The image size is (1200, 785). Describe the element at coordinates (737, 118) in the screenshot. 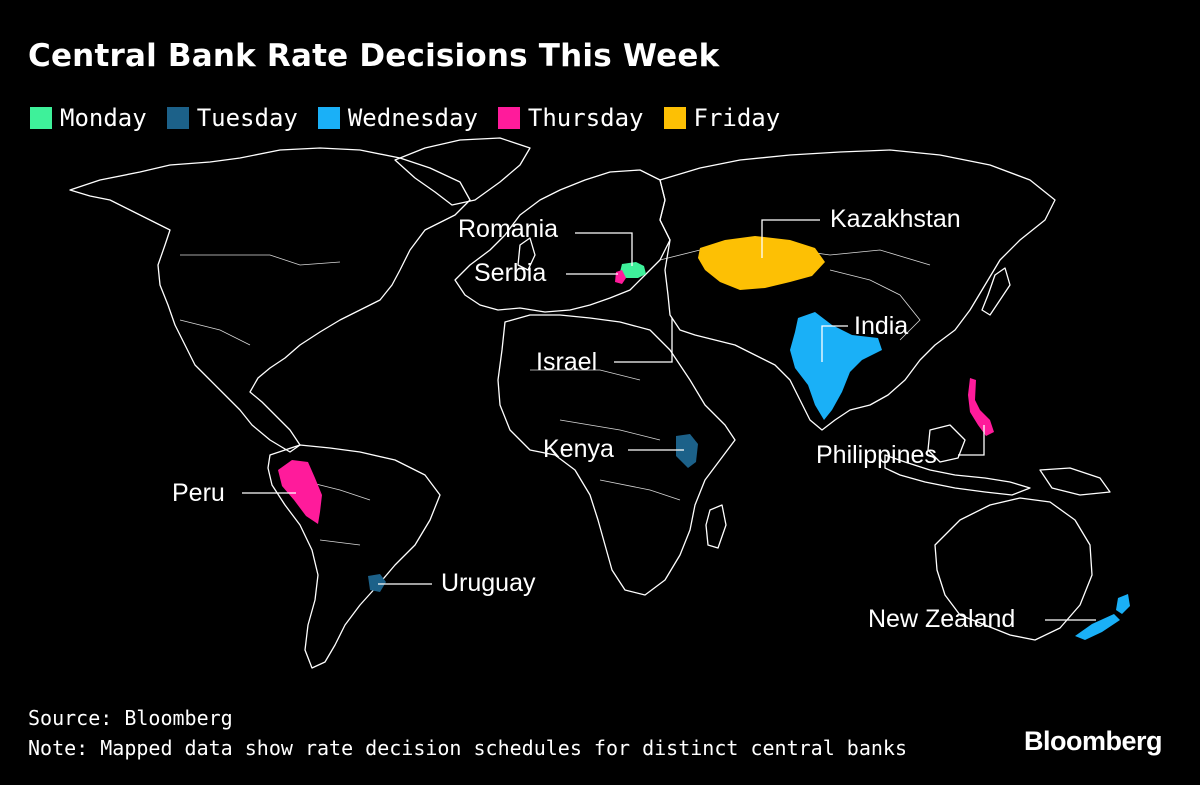

I see `legend-label-friday: Friday` at that location.